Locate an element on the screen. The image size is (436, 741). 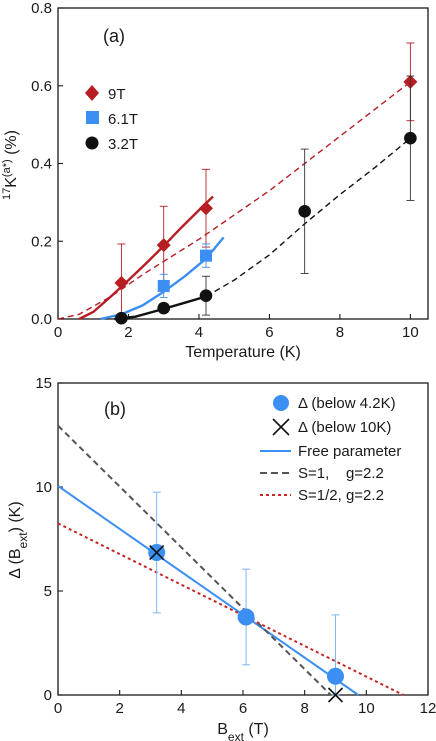
panel-a-ytick-label: 0.2 is located at coordinates (41, 241).